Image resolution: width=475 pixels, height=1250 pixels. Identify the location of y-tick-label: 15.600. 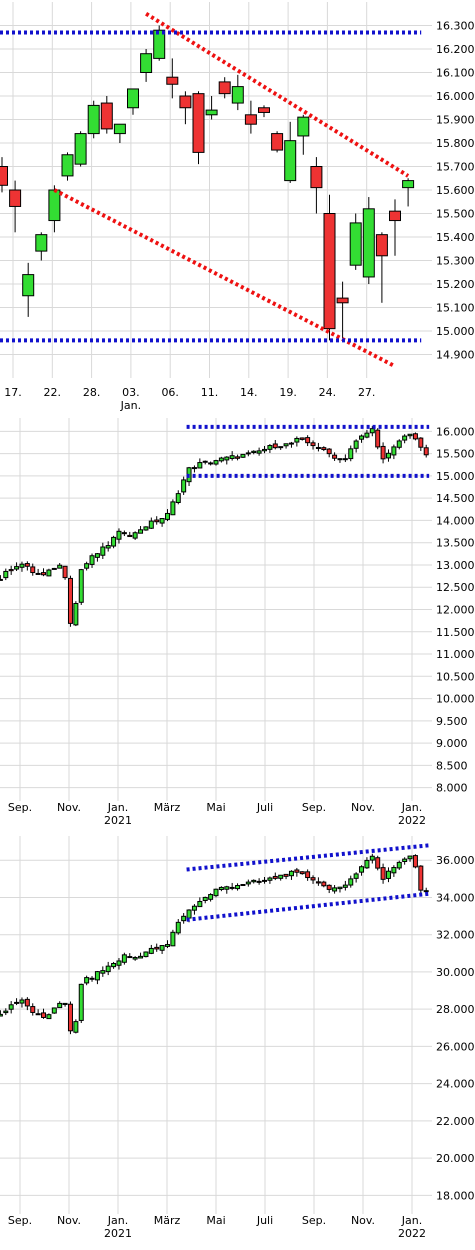
(455, 190).